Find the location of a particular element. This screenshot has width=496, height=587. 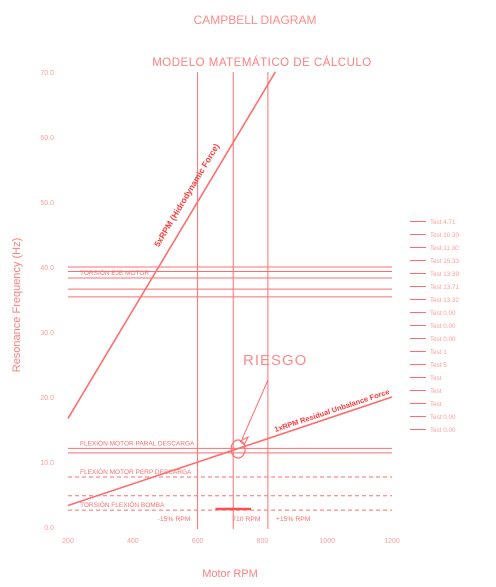

risk-circle is located at coordinates (238, 449).